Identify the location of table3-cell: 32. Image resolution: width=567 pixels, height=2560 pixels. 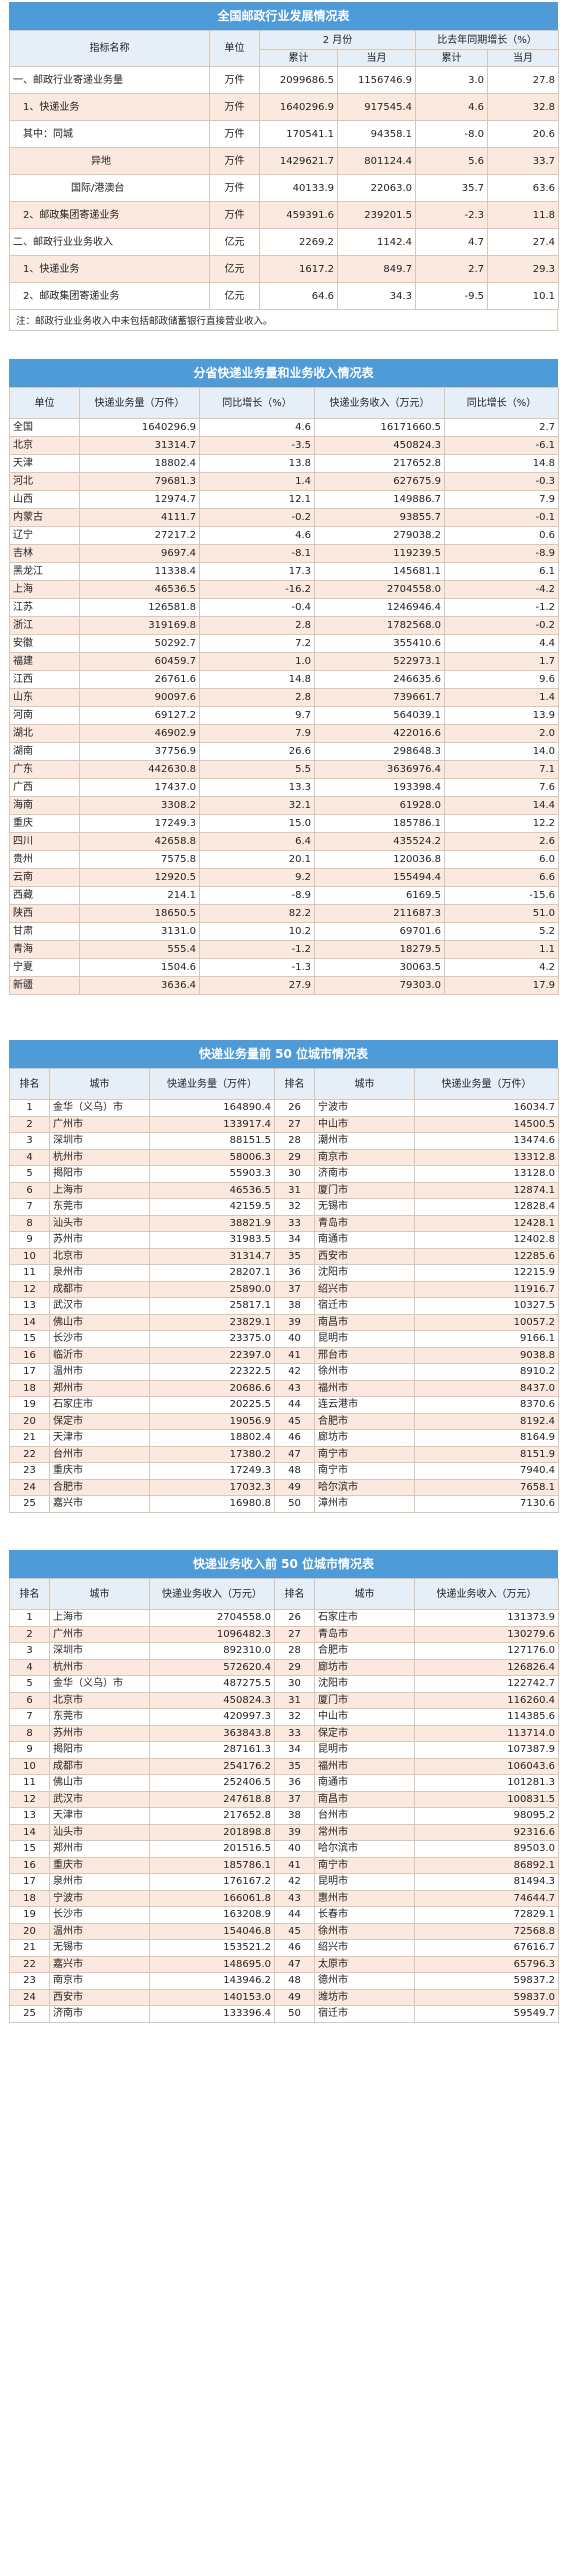
(294, 1207).